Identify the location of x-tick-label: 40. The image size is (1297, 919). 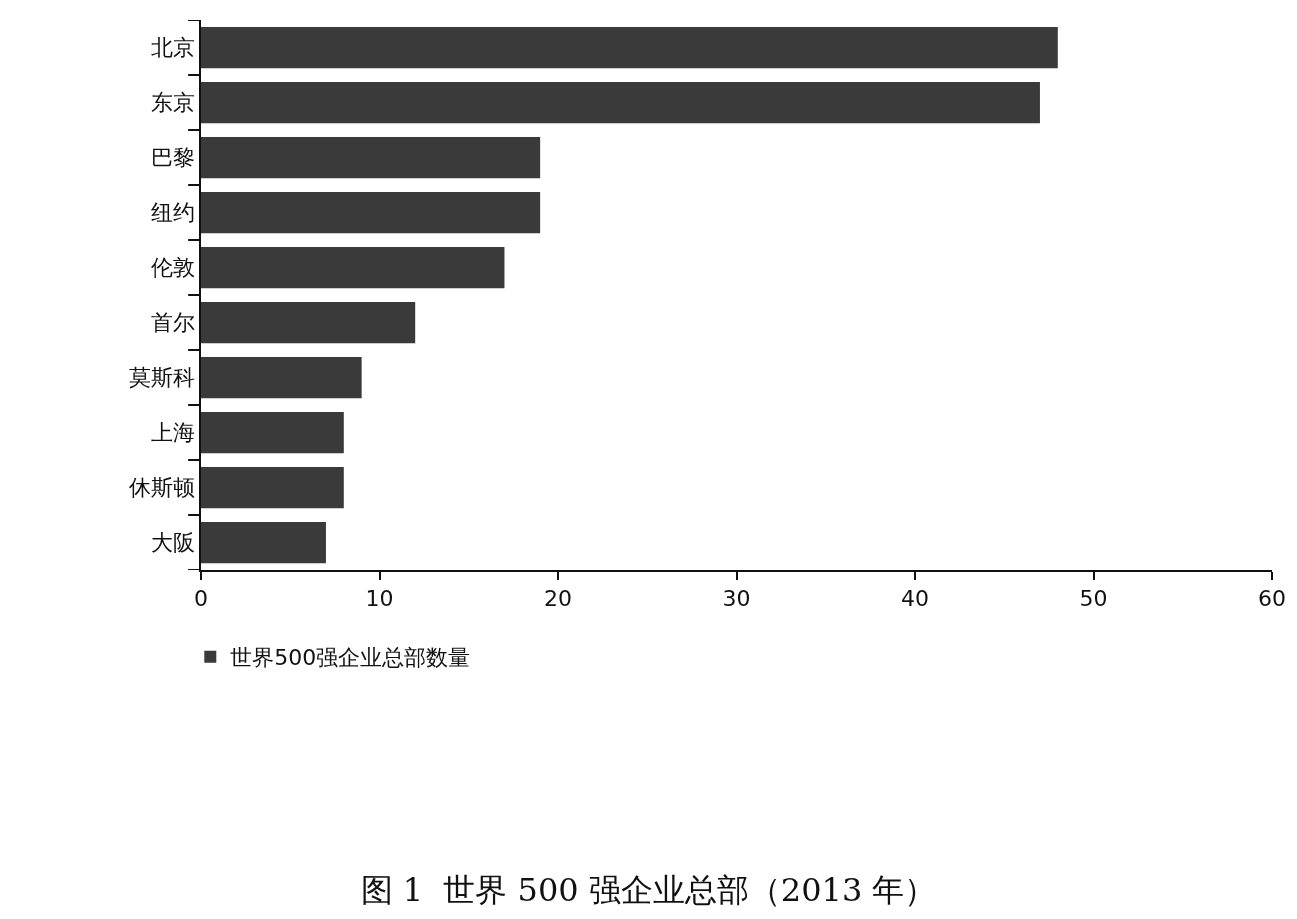
(915, 599).